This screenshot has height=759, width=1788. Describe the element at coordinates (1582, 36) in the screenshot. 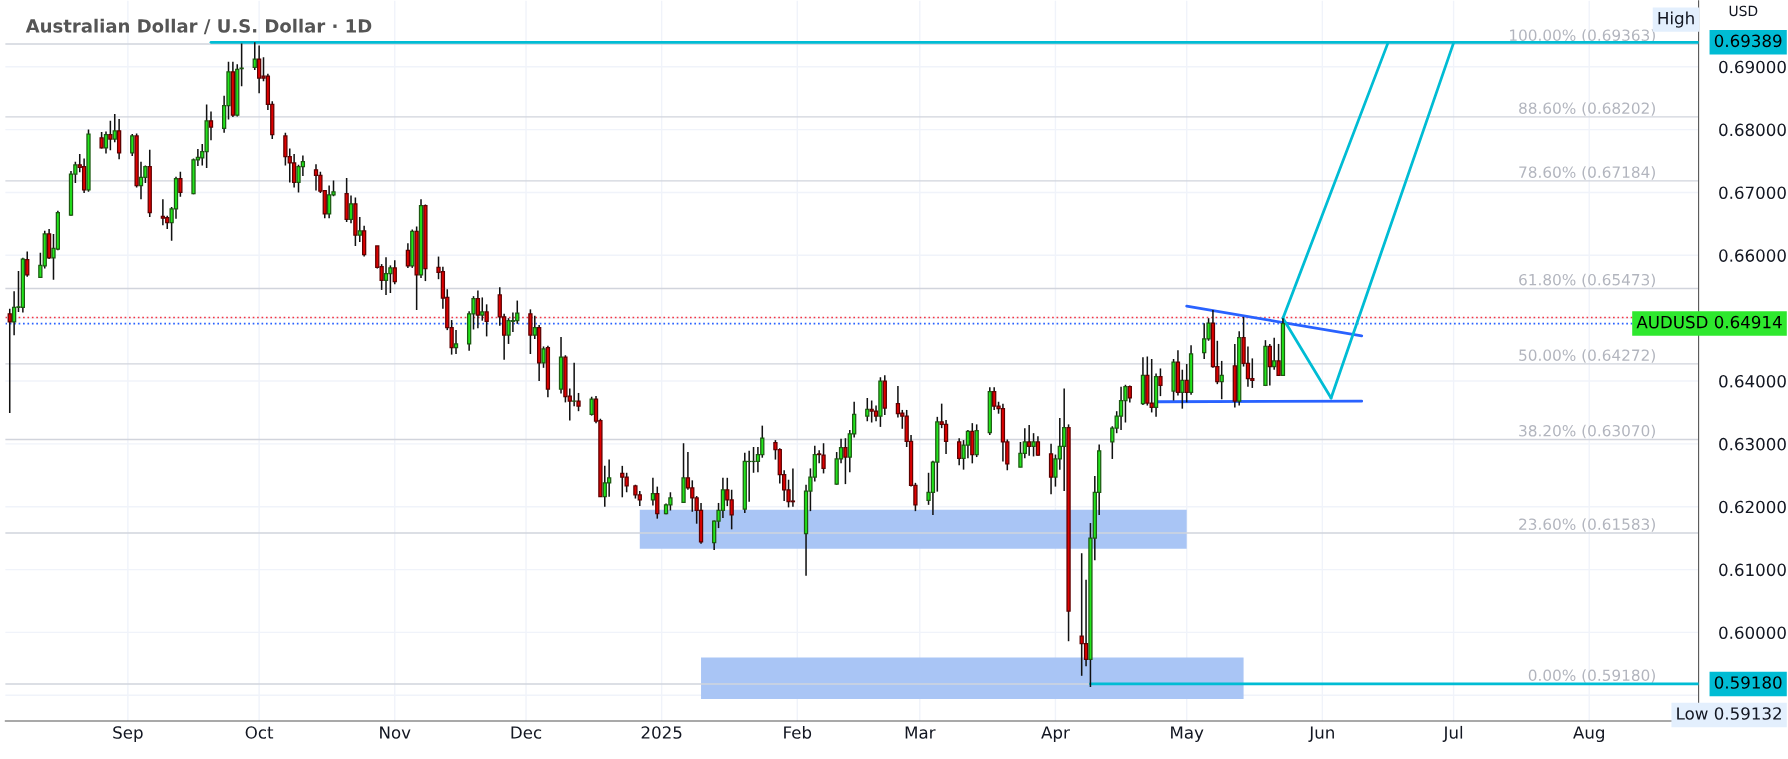

I see `ref-line-label: 100.00% (0.69363)` at that location.